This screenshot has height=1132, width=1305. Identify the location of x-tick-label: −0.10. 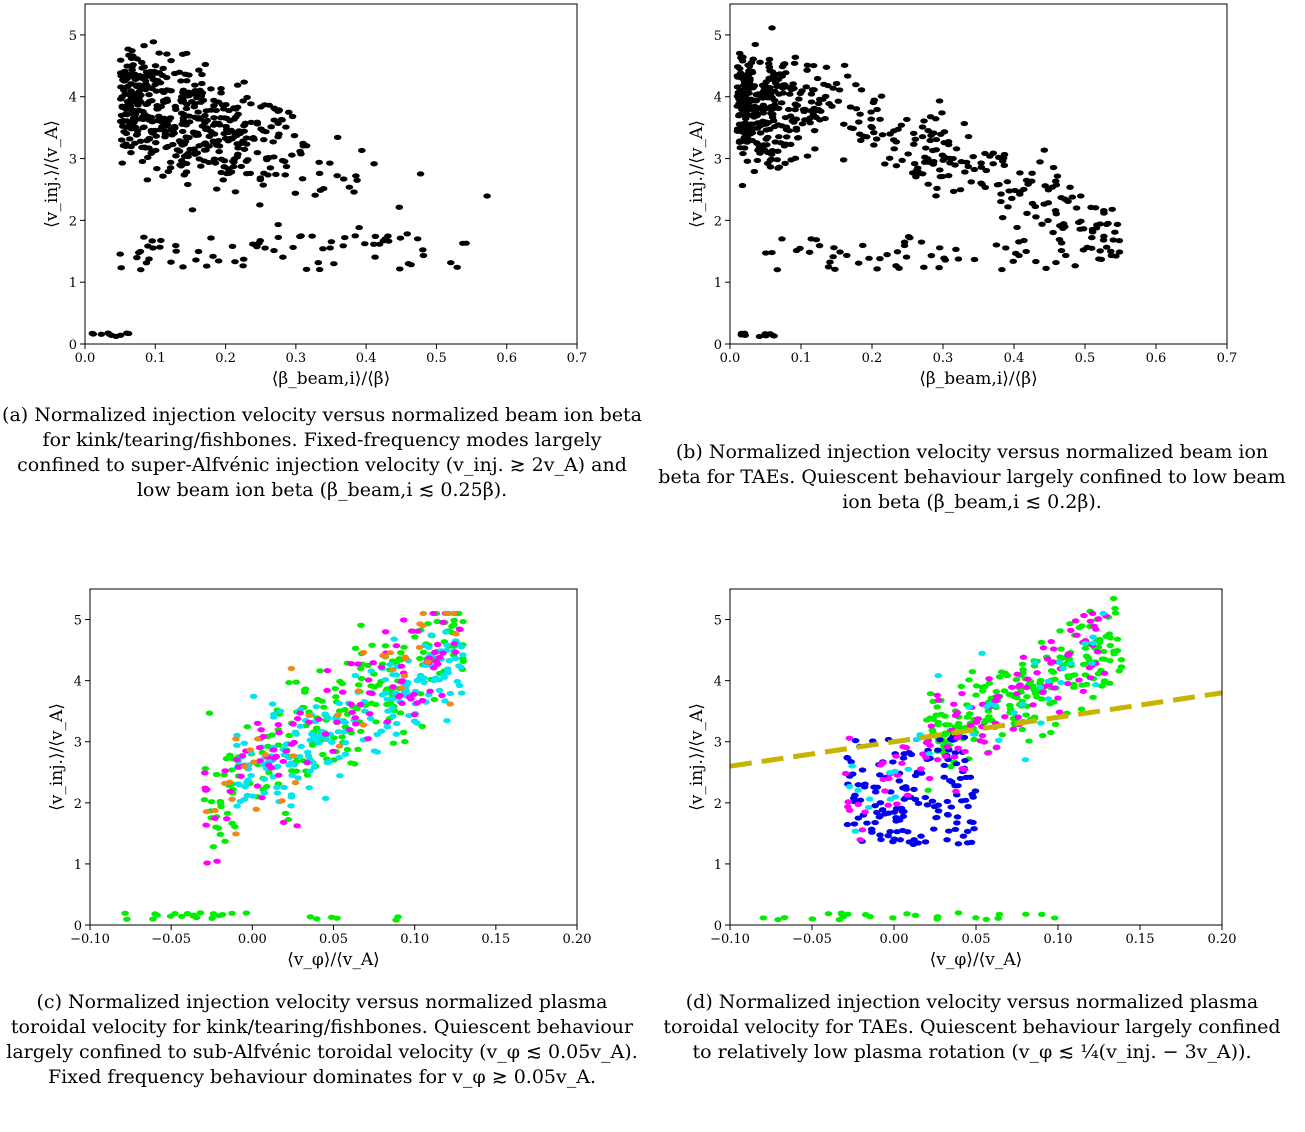
(90, 939).